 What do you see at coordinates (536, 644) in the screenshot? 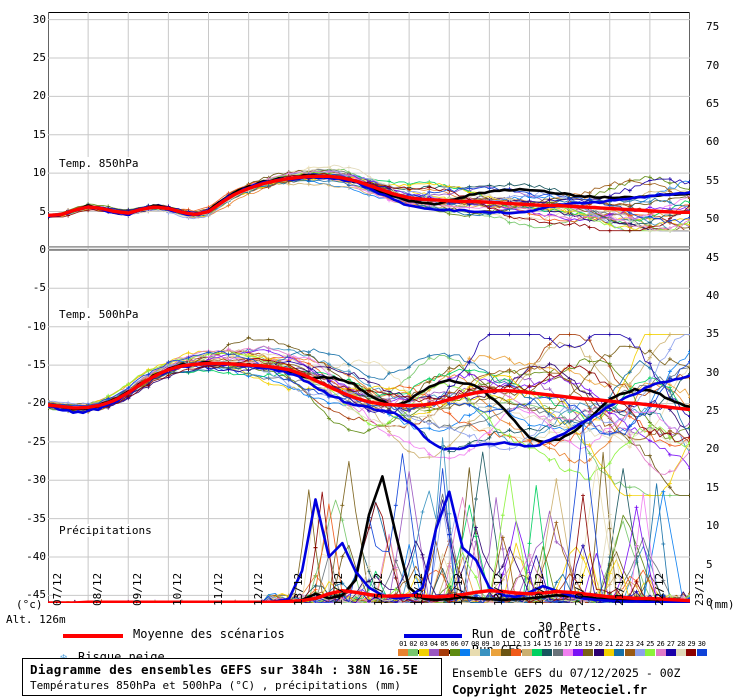
I see `pert-member-number: 14` at bounding box center [536, 644].